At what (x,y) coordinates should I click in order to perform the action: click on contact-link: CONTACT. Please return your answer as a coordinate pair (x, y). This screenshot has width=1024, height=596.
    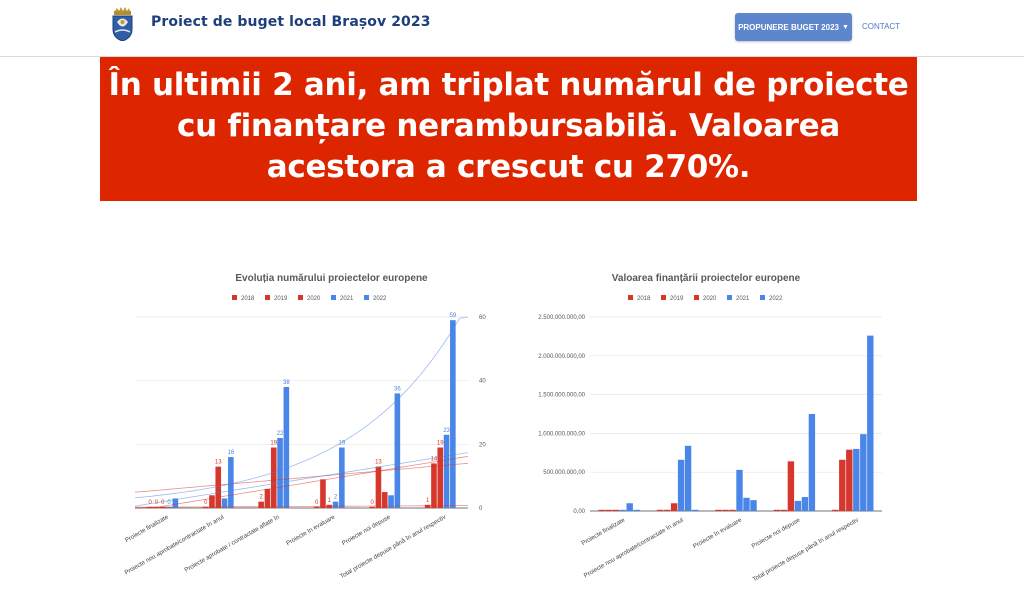
    Looking at the image, I should click on (881, 26).